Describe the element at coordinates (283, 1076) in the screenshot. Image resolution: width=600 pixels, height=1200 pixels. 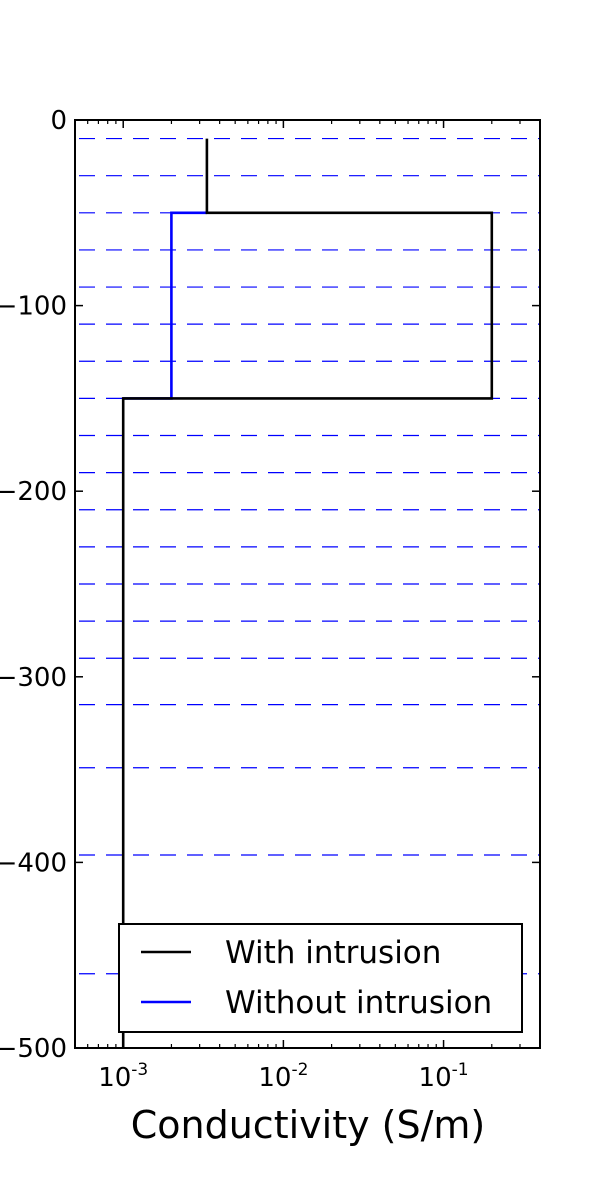
I see `x-tick-label: 10⁻²` at that location.